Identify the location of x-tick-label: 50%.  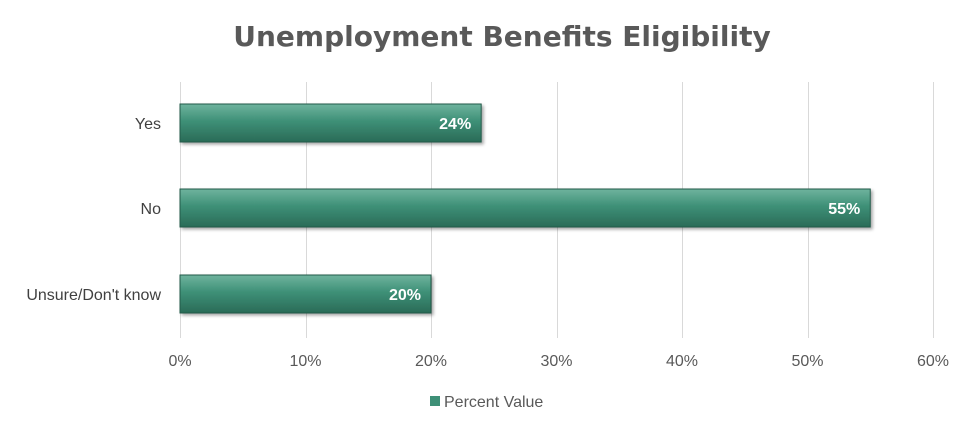
(807, 361).